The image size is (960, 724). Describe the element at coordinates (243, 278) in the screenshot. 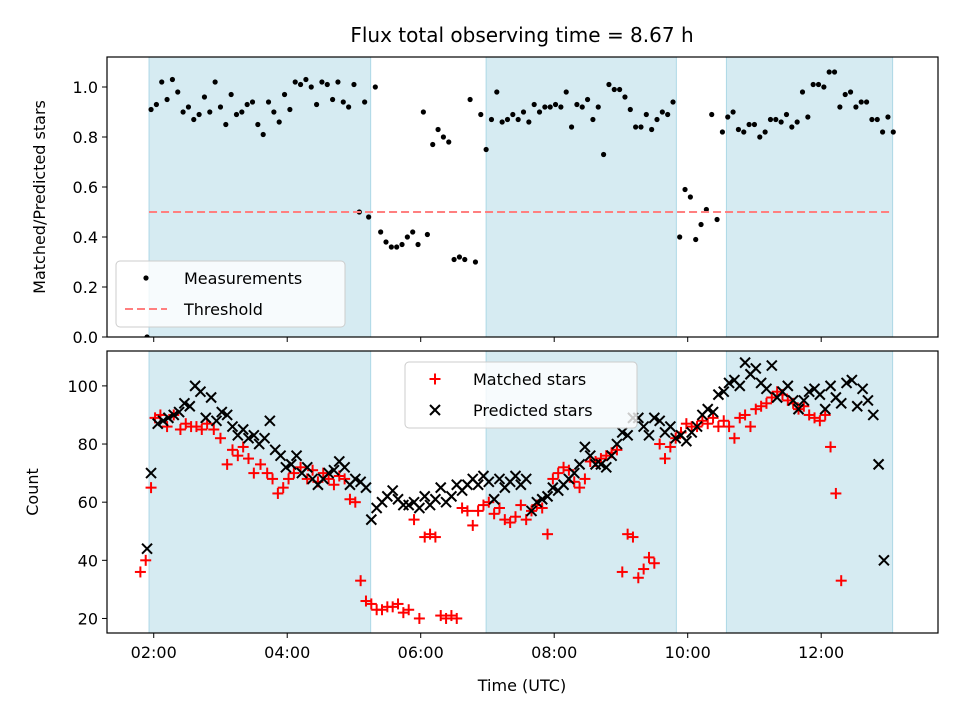

I see `legend-label: Measurements` at that location.